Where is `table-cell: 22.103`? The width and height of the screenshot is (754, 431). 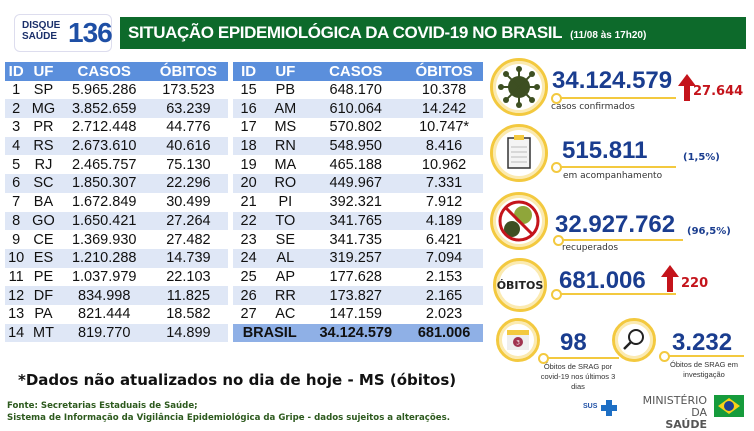
table-cell: 22.103 is located at coordinates (188, 276).